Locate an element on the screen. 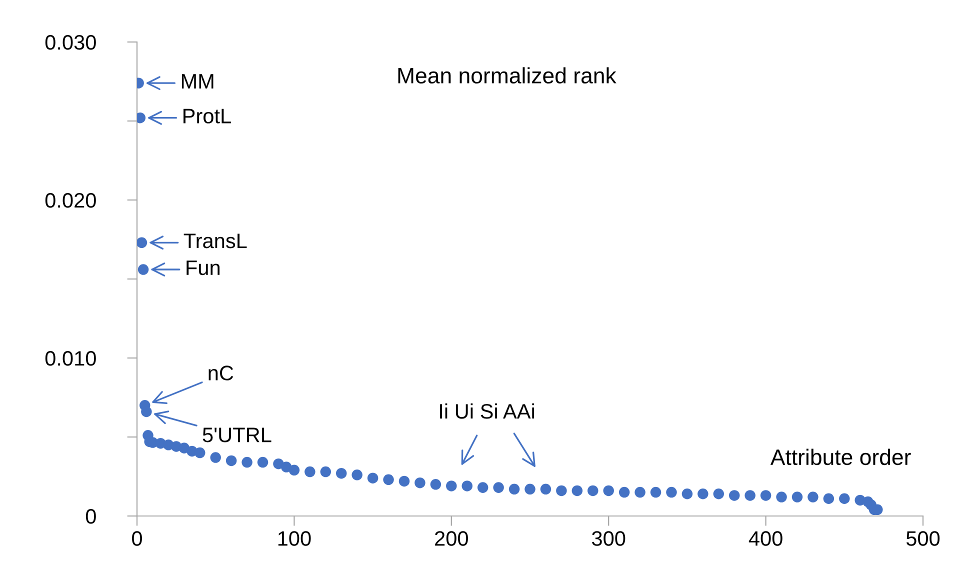  x-tick-label: 100 is located at coordinates (294, 538).